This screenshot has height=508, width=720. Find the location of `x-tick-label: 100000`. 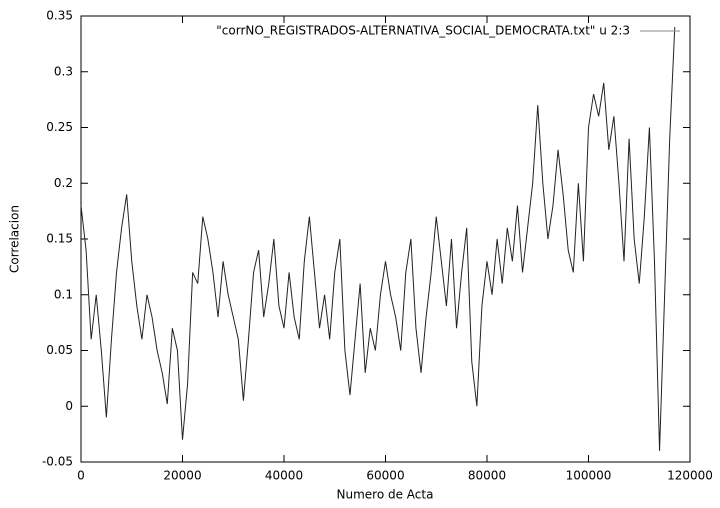

x-tick-label: 100000 is located at coordinates (589, 476).